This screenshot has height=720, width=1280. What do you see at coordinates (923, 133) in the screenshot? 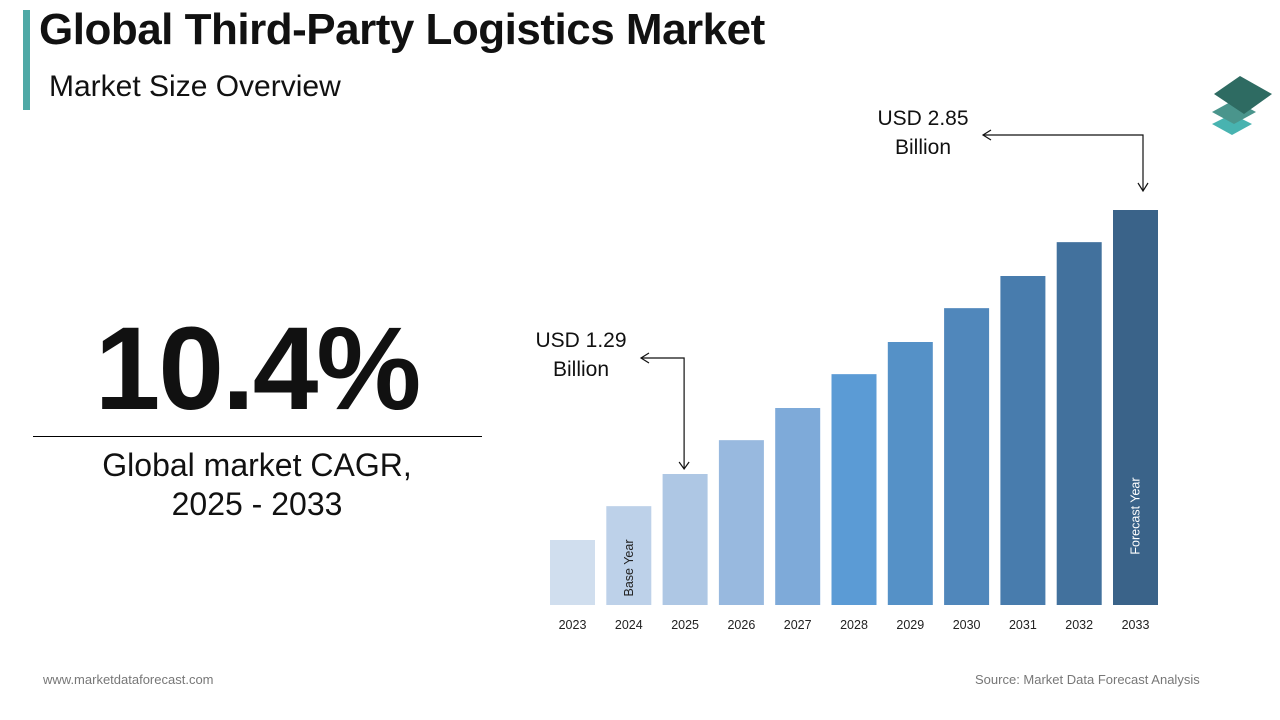
I see `callout-2033: USD 2.85 Billion` at bounding box center [923, 133].